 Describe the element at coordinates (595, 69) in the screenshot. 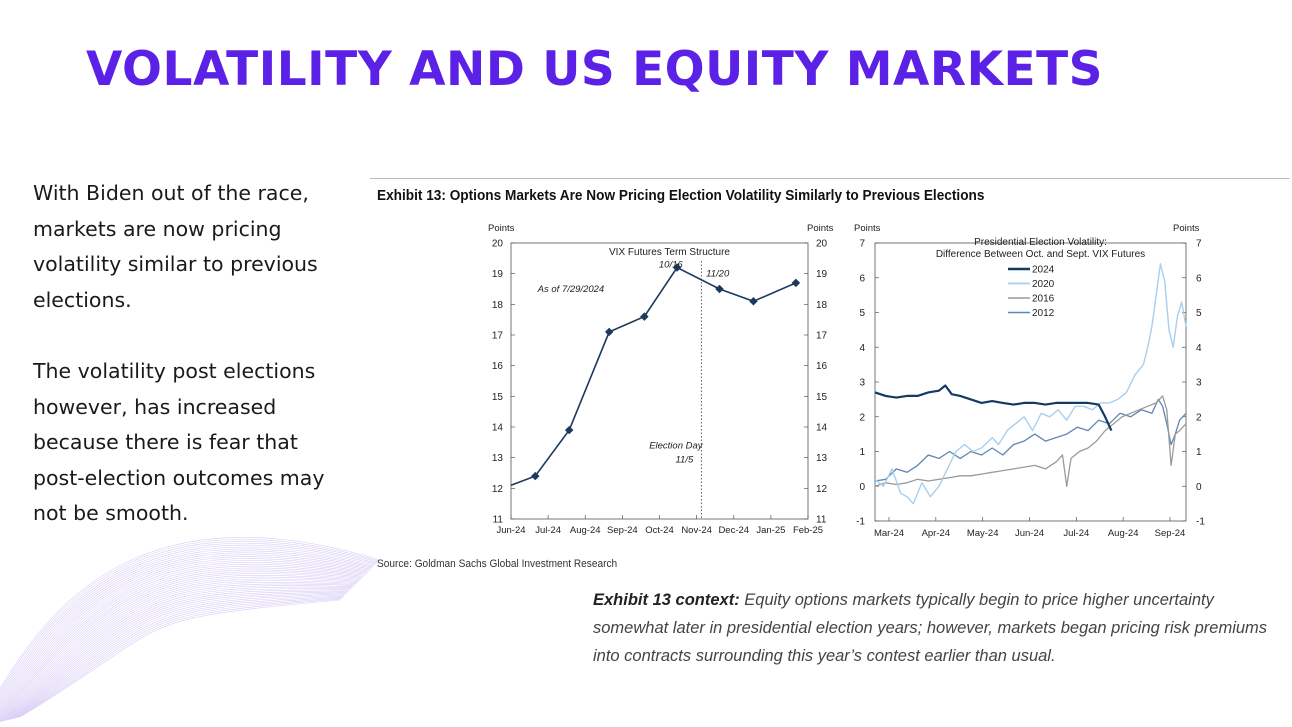

I see `page-title: VOLATILITY AND US EQUITY MARKETS` at that location.